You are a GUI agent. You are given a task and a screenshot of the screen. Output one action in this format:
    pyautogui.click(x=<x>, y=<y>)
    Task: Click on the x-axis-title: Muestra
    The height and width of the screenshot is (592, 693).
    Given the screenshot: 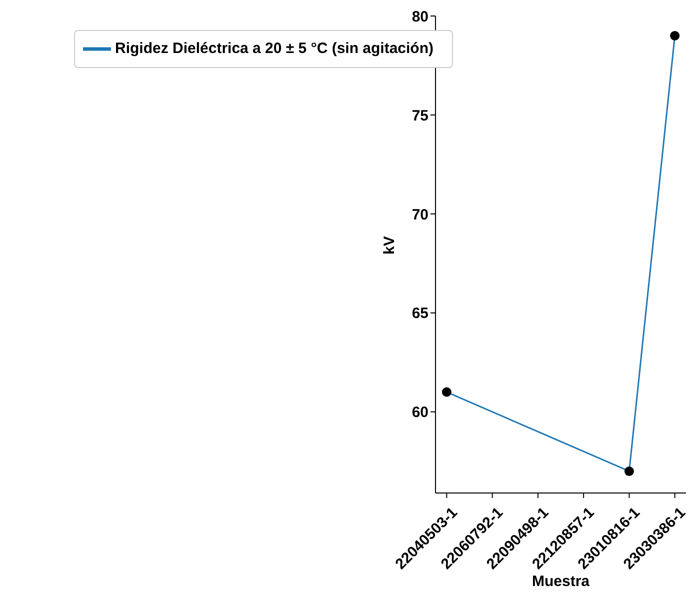 What is the action you would take?
    pyautogui.click(x=561, y=581)
    